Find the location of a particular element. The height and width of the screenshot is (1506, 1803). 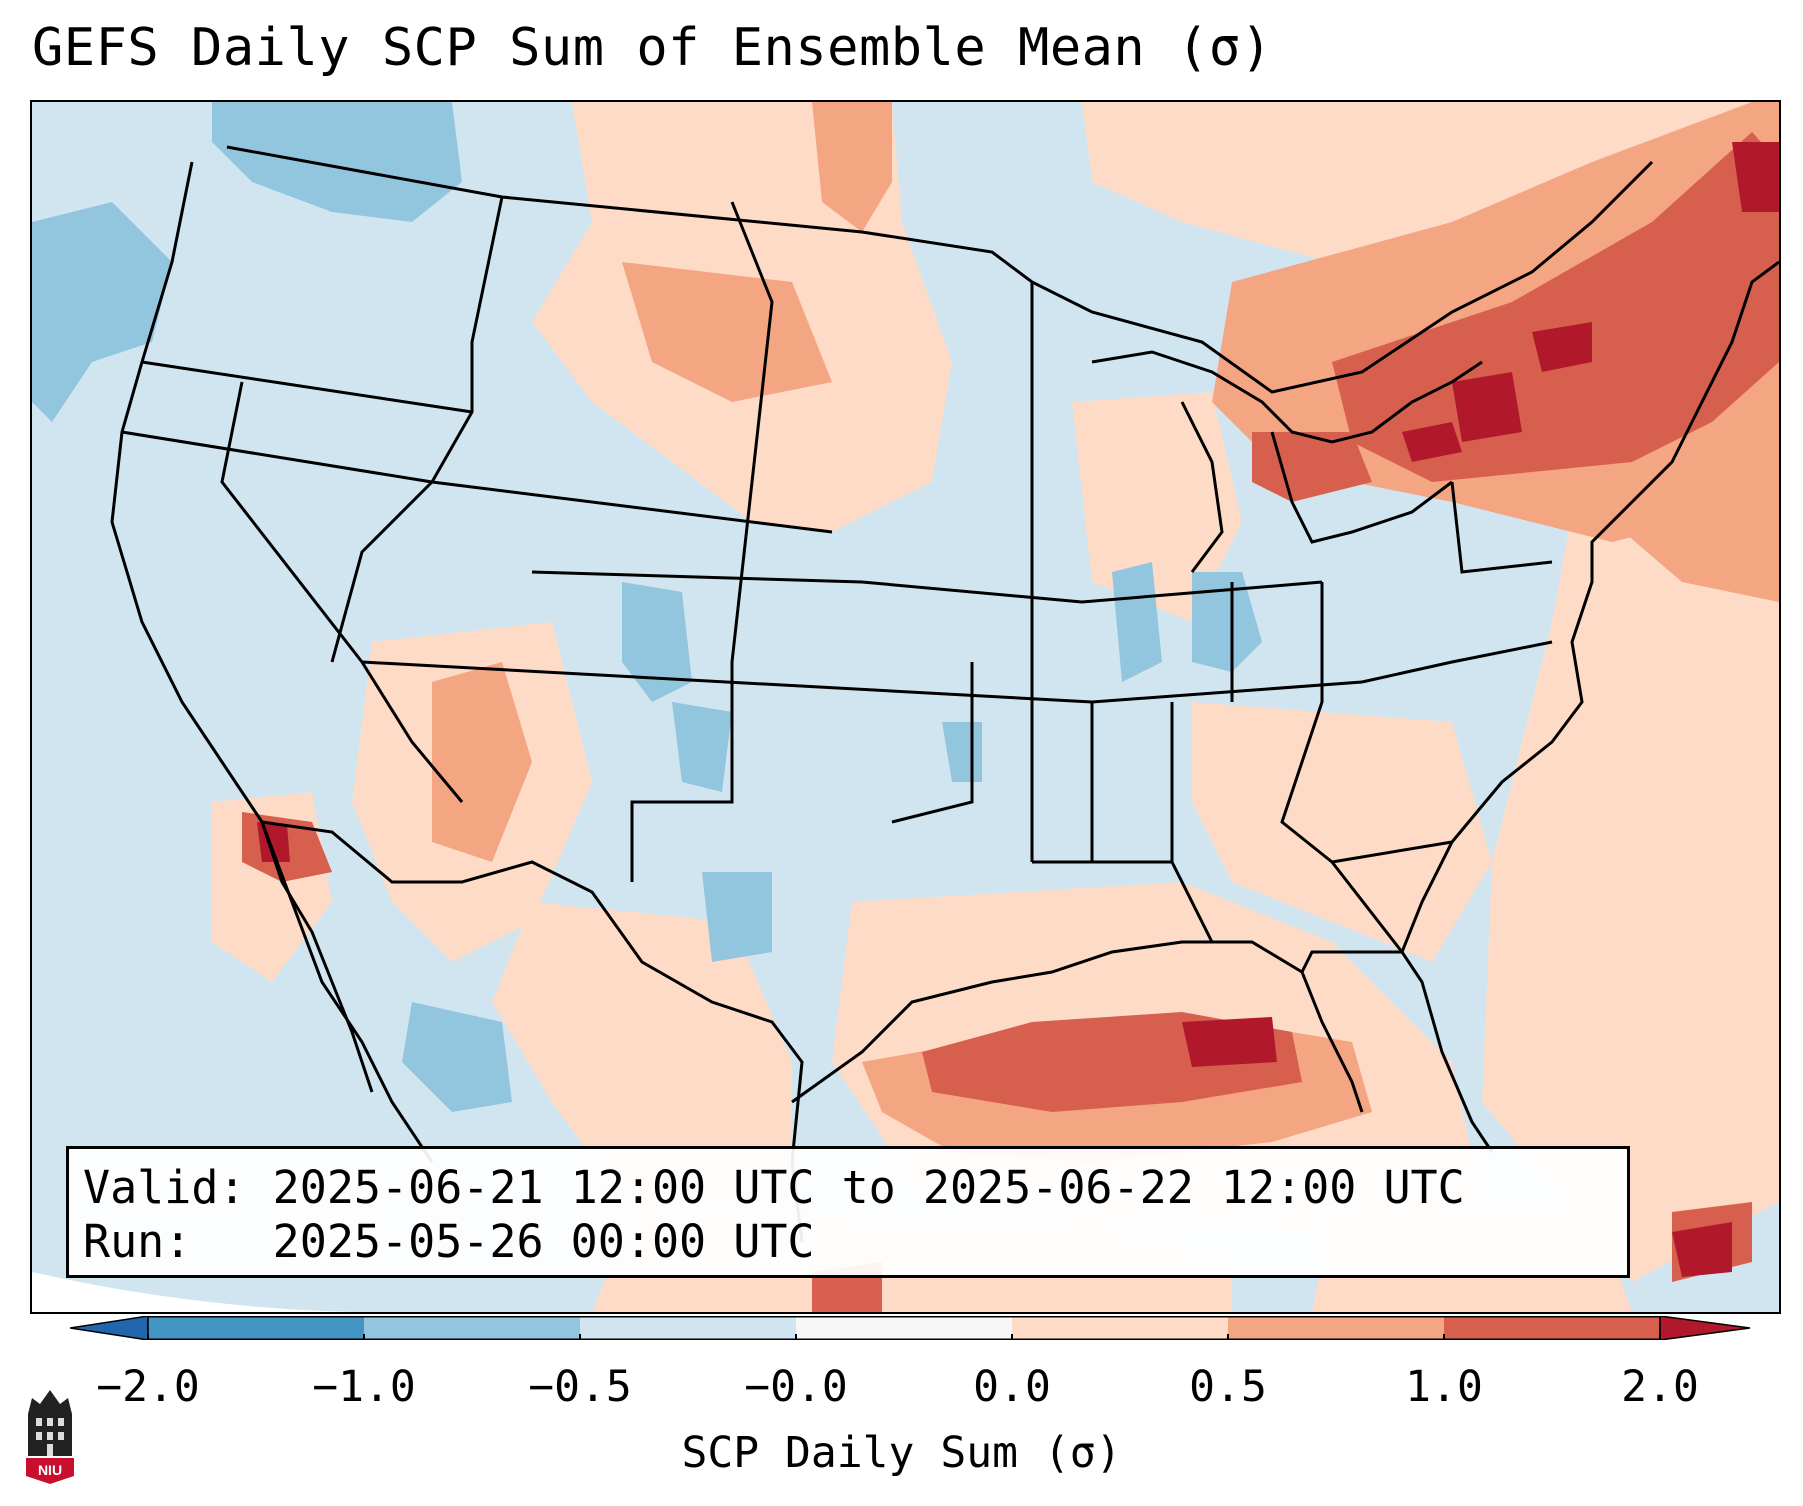

run-value: 2025-05-26 00:00 UTC is located at coordinates (543, 1241).